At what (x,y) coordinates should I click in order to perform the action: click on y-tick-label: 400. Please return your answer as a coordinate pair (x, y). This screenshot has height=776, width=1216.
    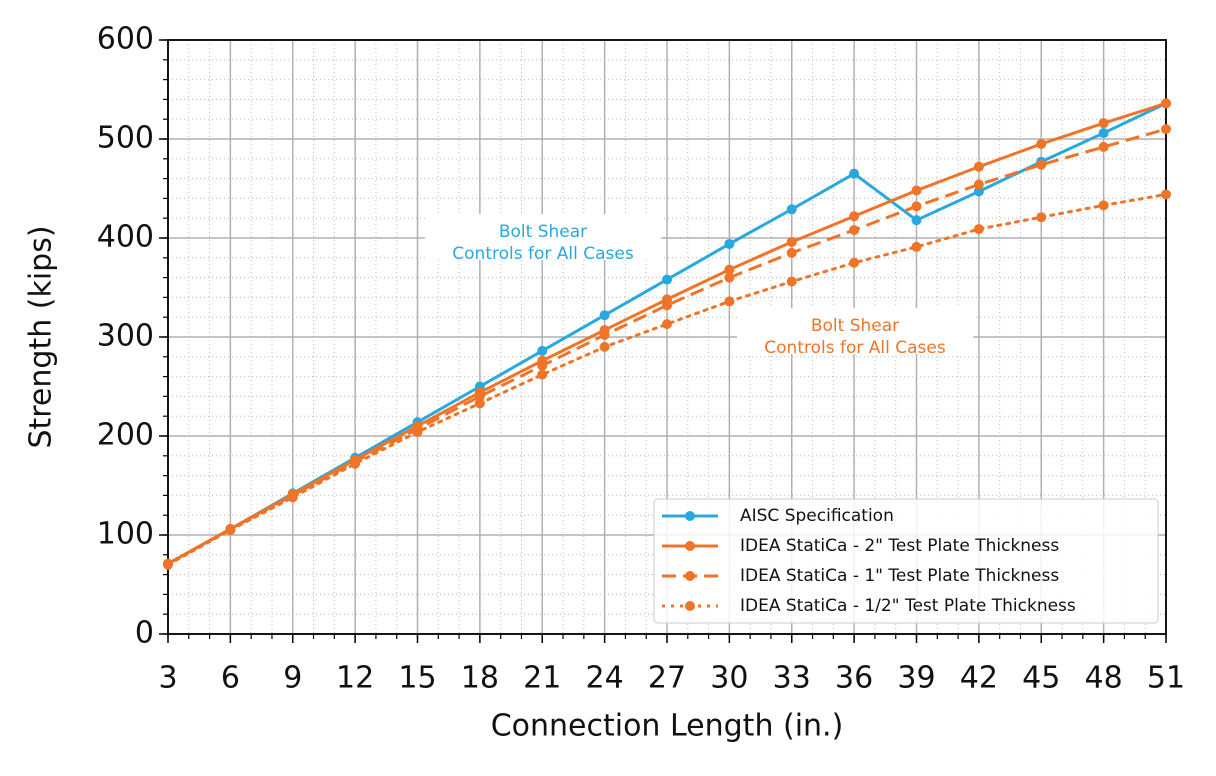
    Looking at the image, I should click on (125, 237).